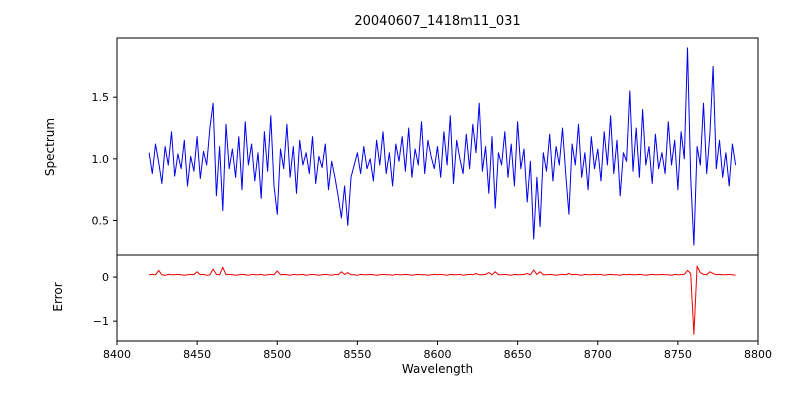 The width and height of the screenshot is (800, 400). What do you see at coordinates (101, 321) in the screenshot?
I see `svg-text: −1` at bounding box center [101, 321].